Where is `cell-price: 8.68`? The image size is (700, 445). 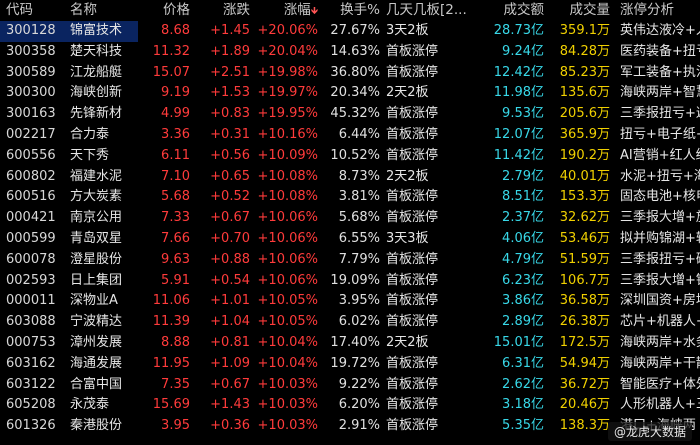
cell-price: 8.68 is located at coordinates (175, 30).